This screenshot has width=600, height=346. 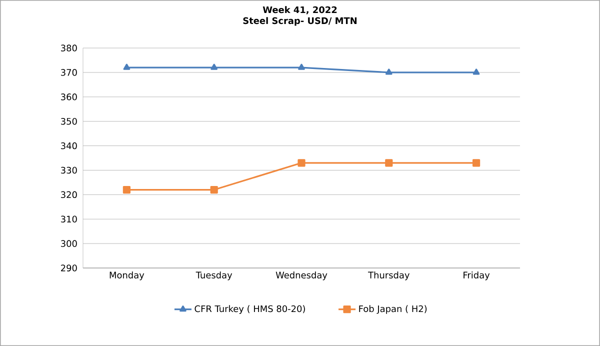 I want to click on y-tick-label: 360, so click(x=69, y=97).